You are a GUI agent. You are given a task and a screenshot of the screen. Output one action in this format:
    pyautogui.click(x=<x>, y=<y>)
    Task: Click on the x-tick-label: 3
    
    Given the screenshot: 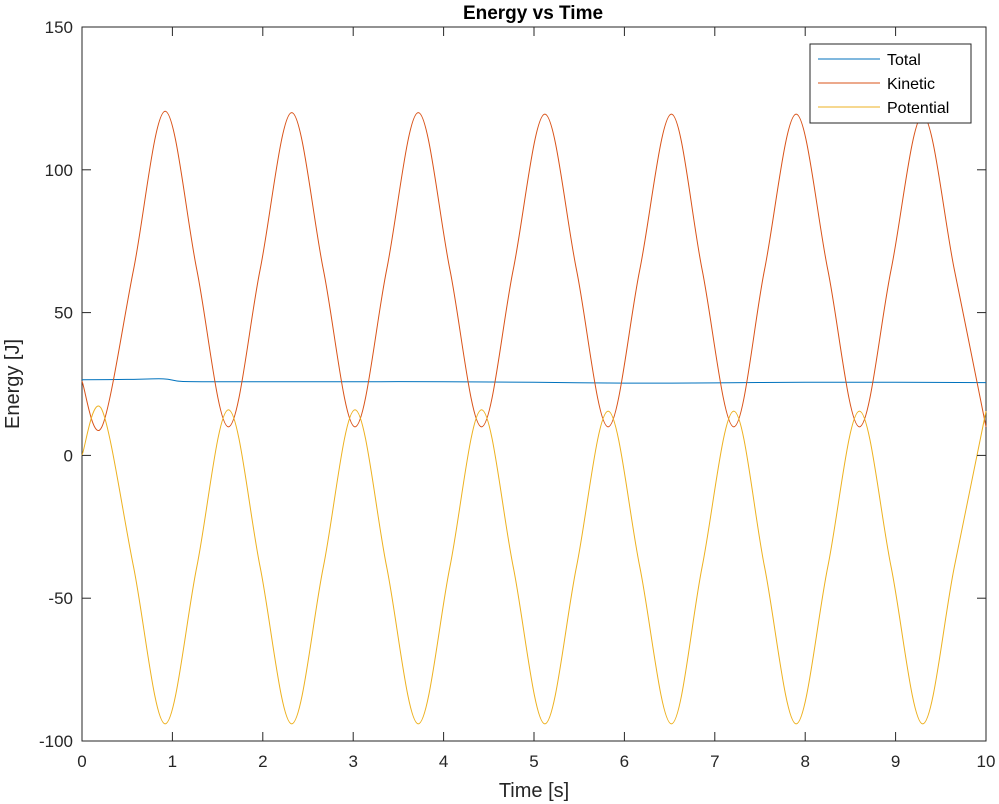 What is the action you would take?
    pyautogui.click(x=352, y=761)
    